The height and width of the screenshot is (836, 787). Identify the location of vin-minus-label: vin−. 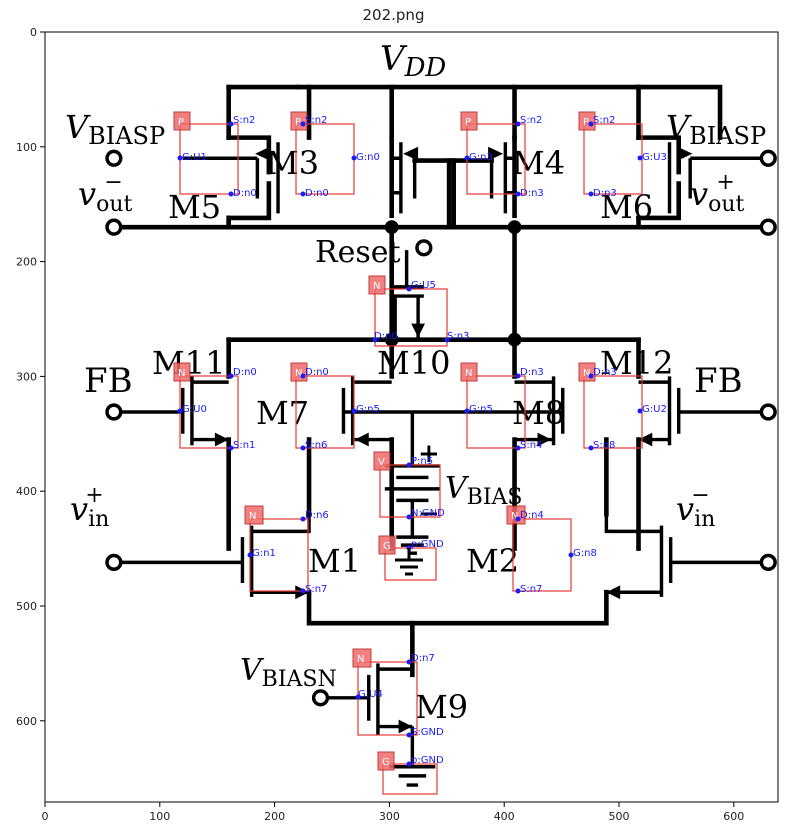
(695, 507).